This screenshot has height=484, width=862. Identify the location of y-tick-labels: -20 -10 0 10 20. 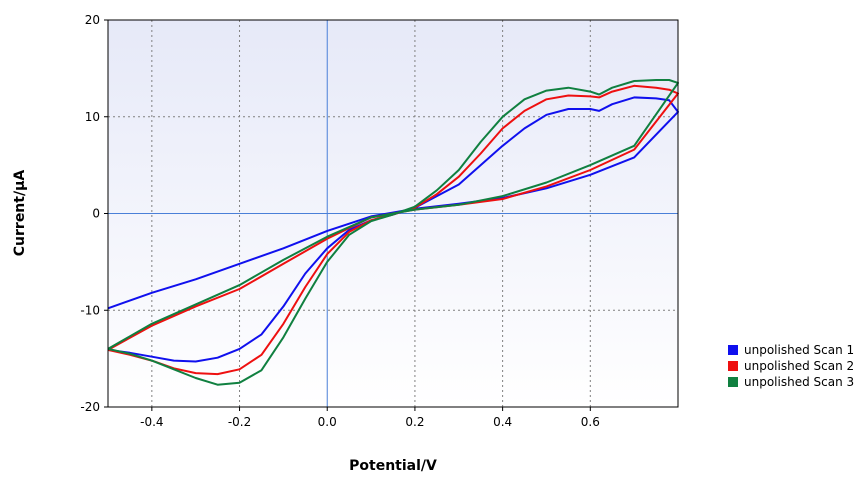
(90, 213).